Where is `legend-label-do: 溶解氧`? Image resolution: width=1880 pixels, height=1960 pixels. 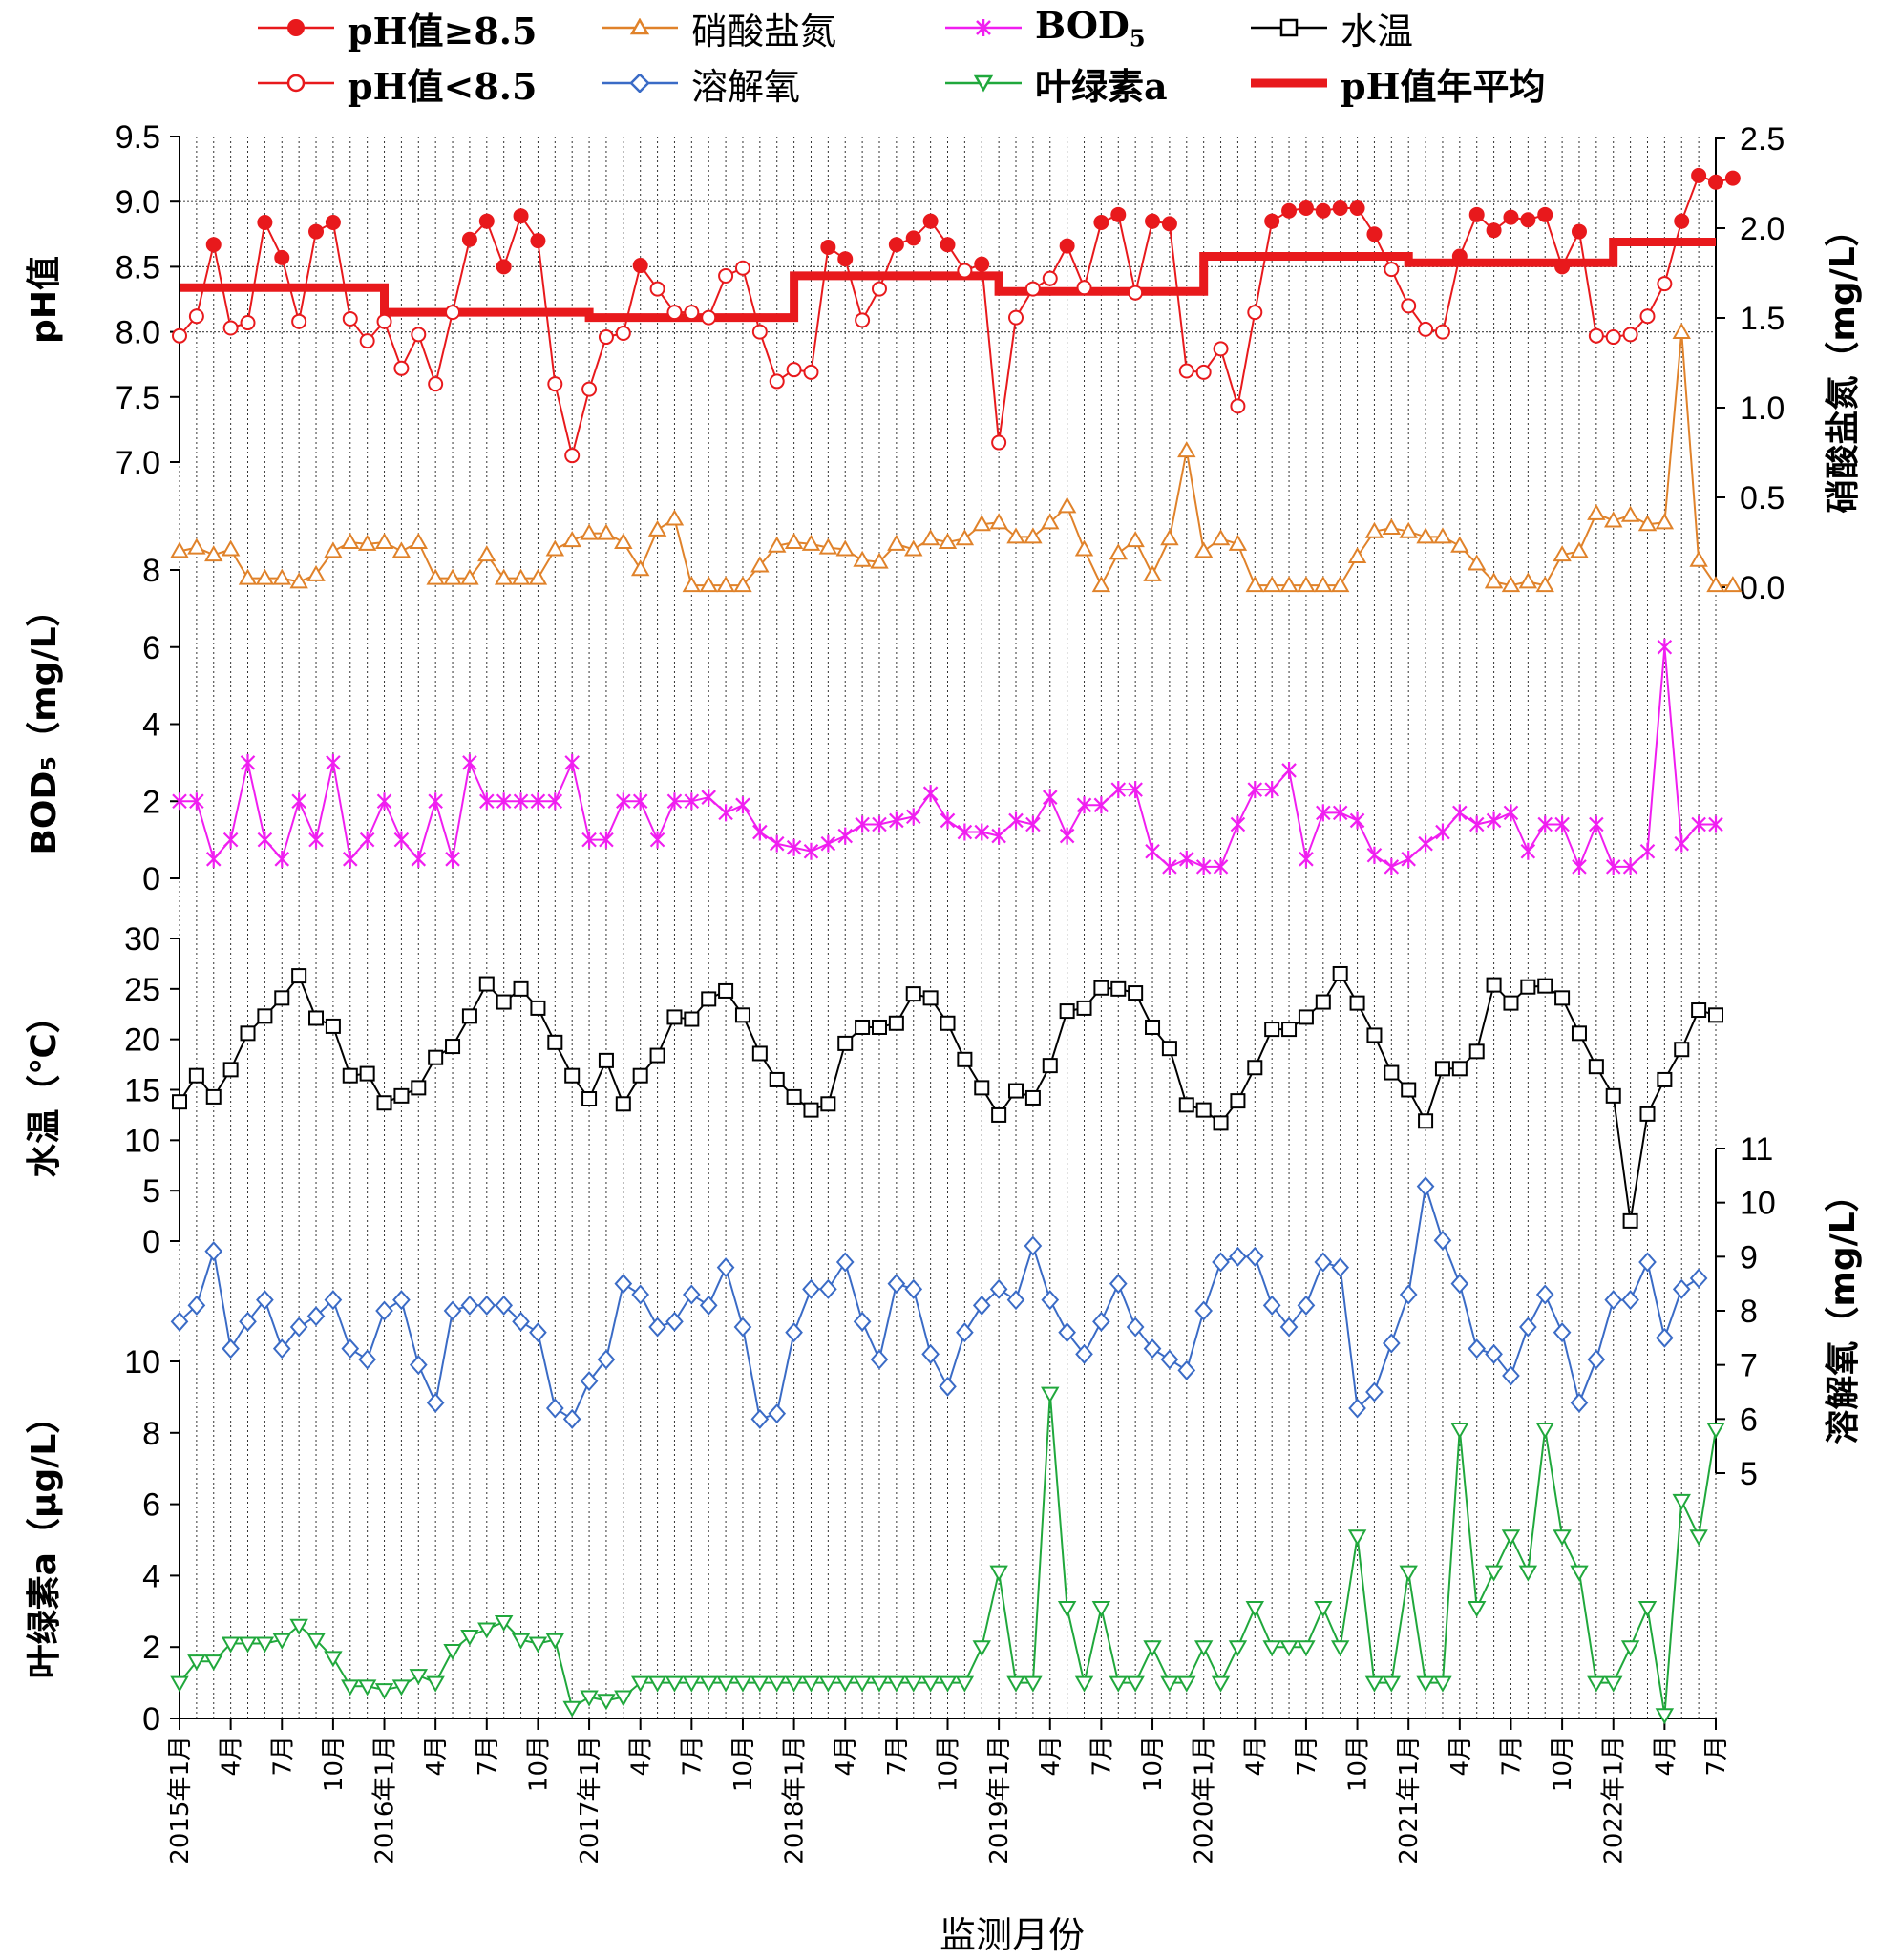
legend-label-do: 溶解氧 is located at coordinates (746, 86).